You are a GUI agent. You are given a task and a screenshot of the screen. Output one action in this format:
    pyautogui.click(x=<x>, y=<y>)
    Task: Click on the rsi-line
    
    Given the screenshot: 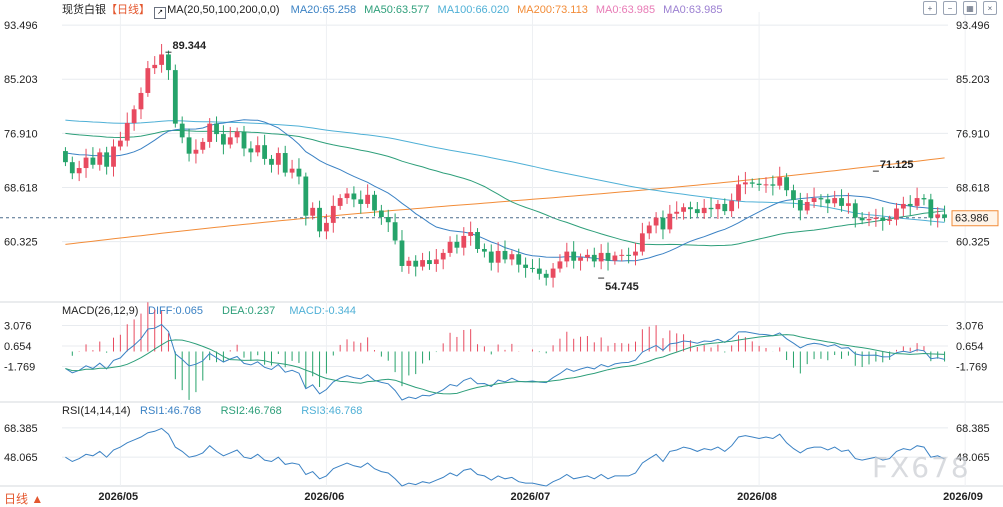 What is the action you would take?
    pyautogui.click(x=505, y=457)
    